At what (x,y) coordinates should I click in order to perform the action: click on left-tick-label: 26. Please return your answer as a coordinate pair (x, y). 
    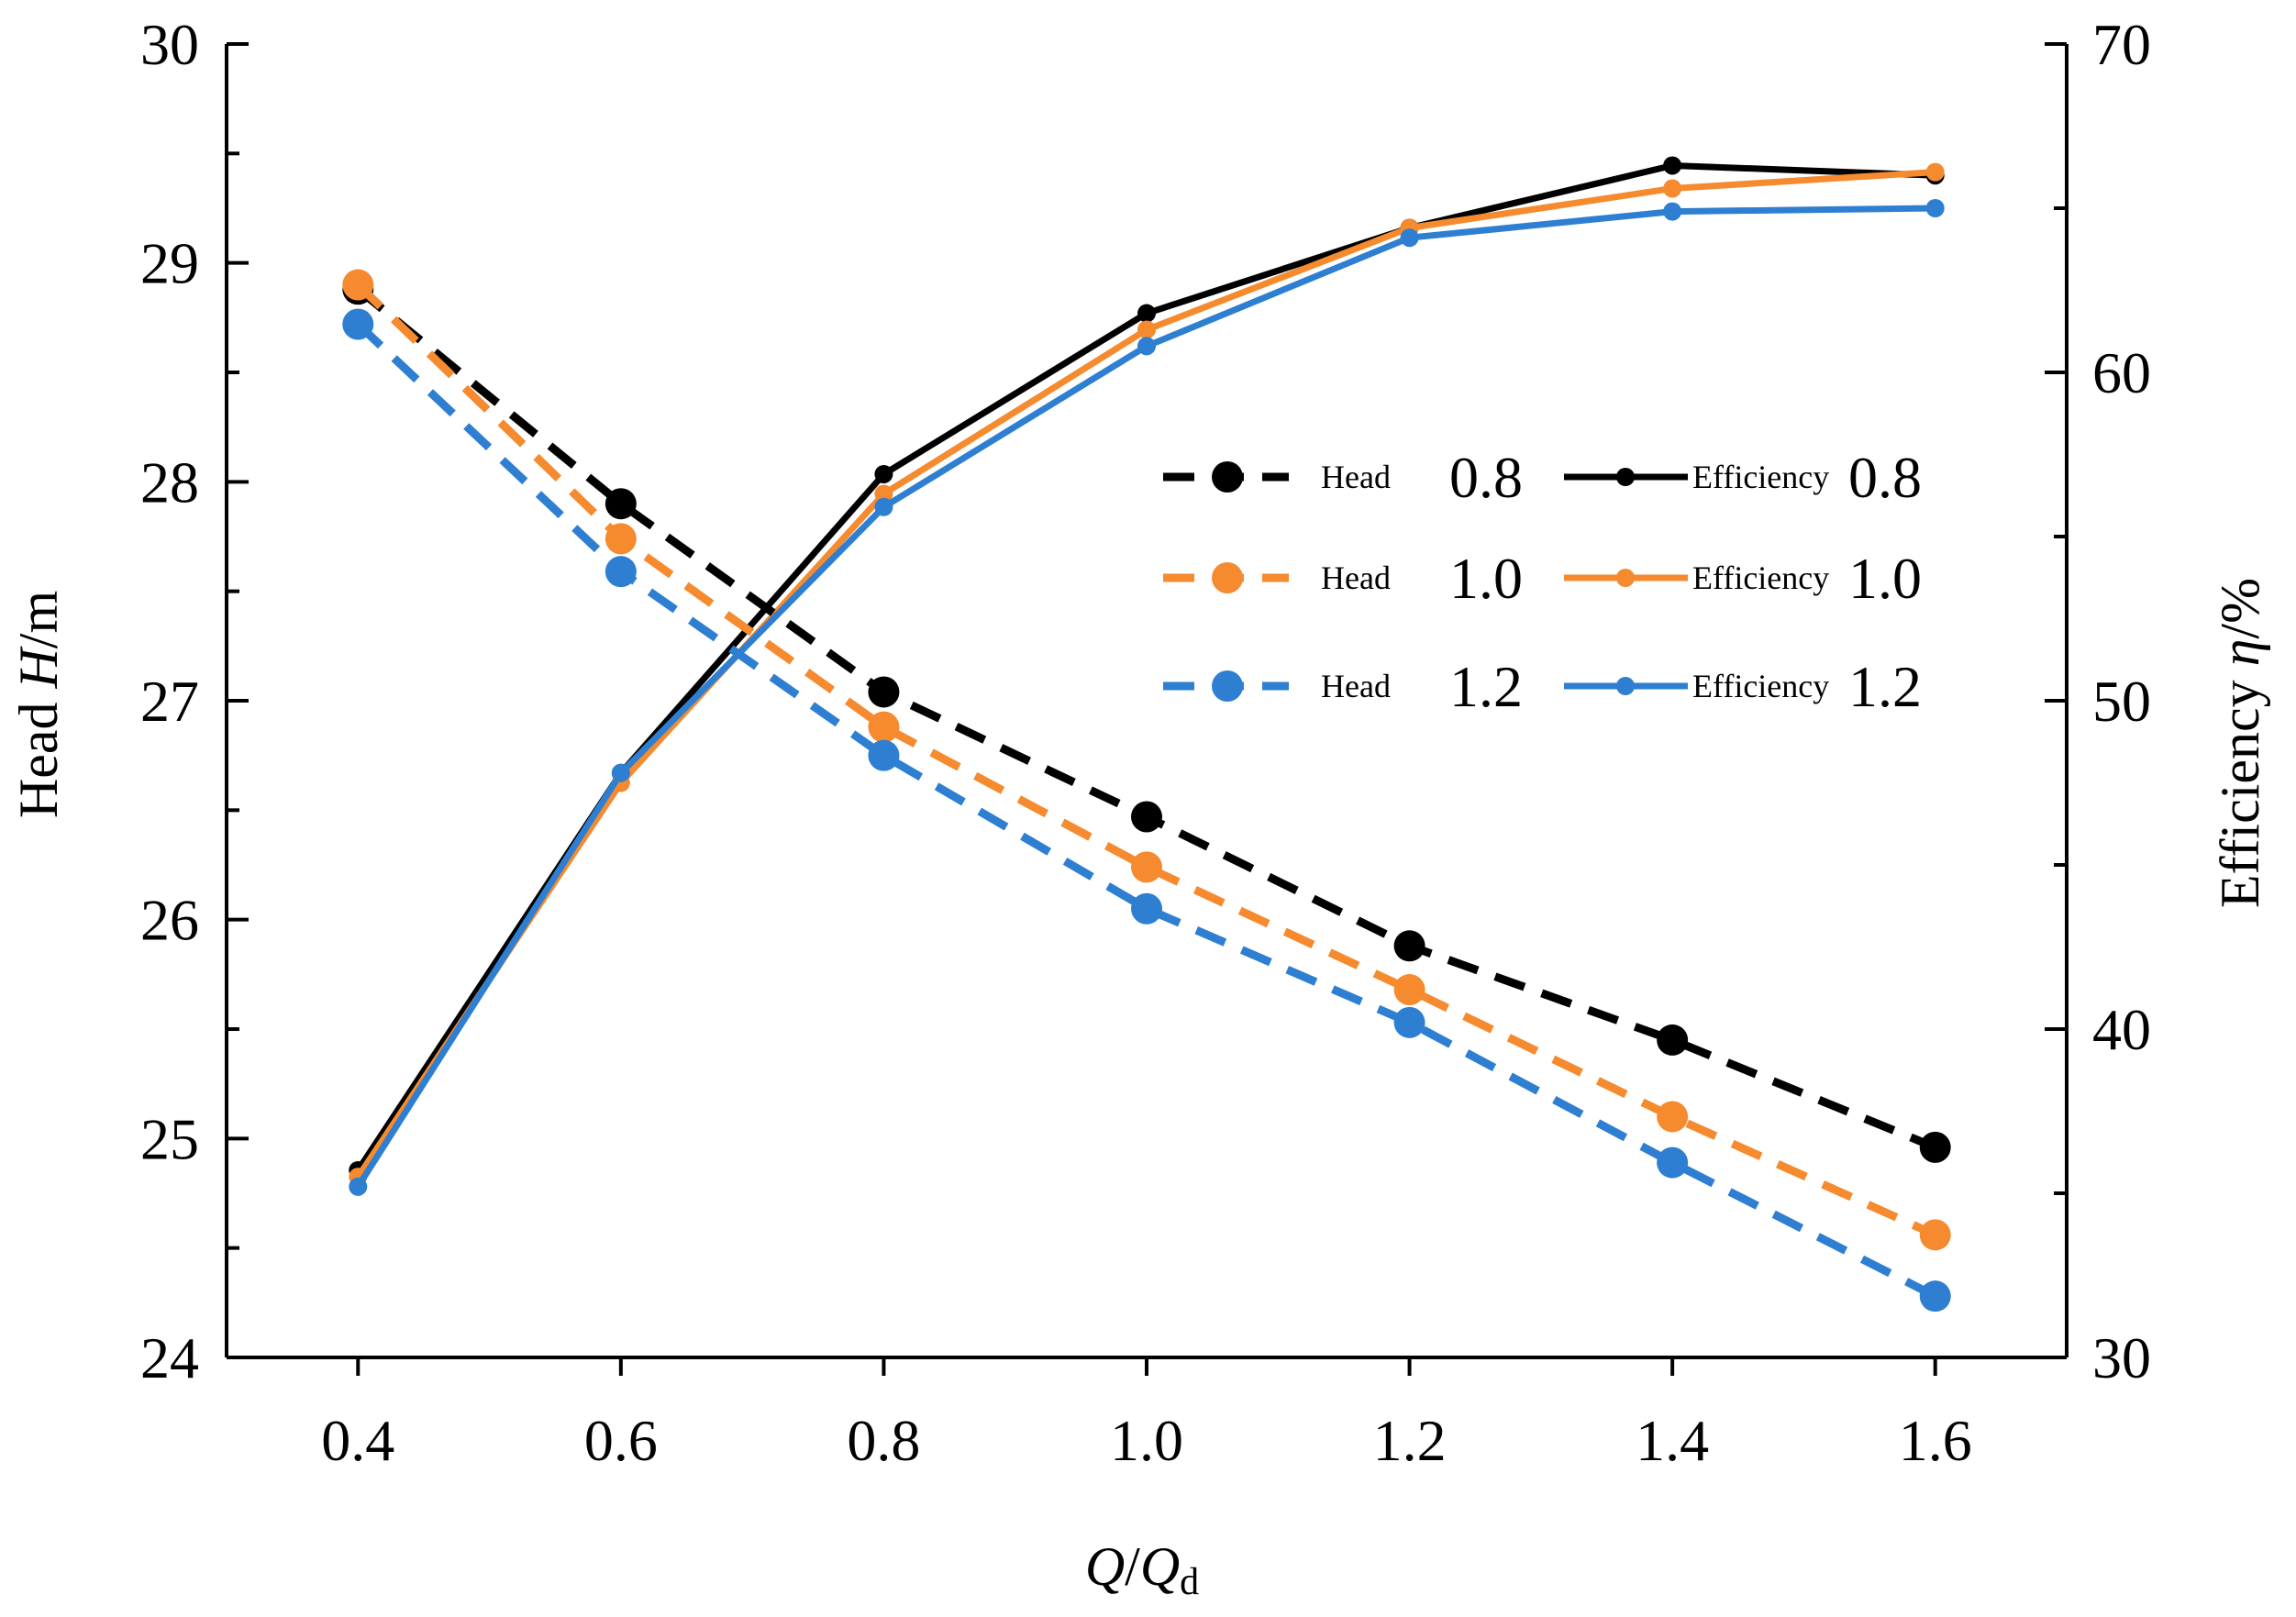
    Looking at the image, I should click on (169, 920).